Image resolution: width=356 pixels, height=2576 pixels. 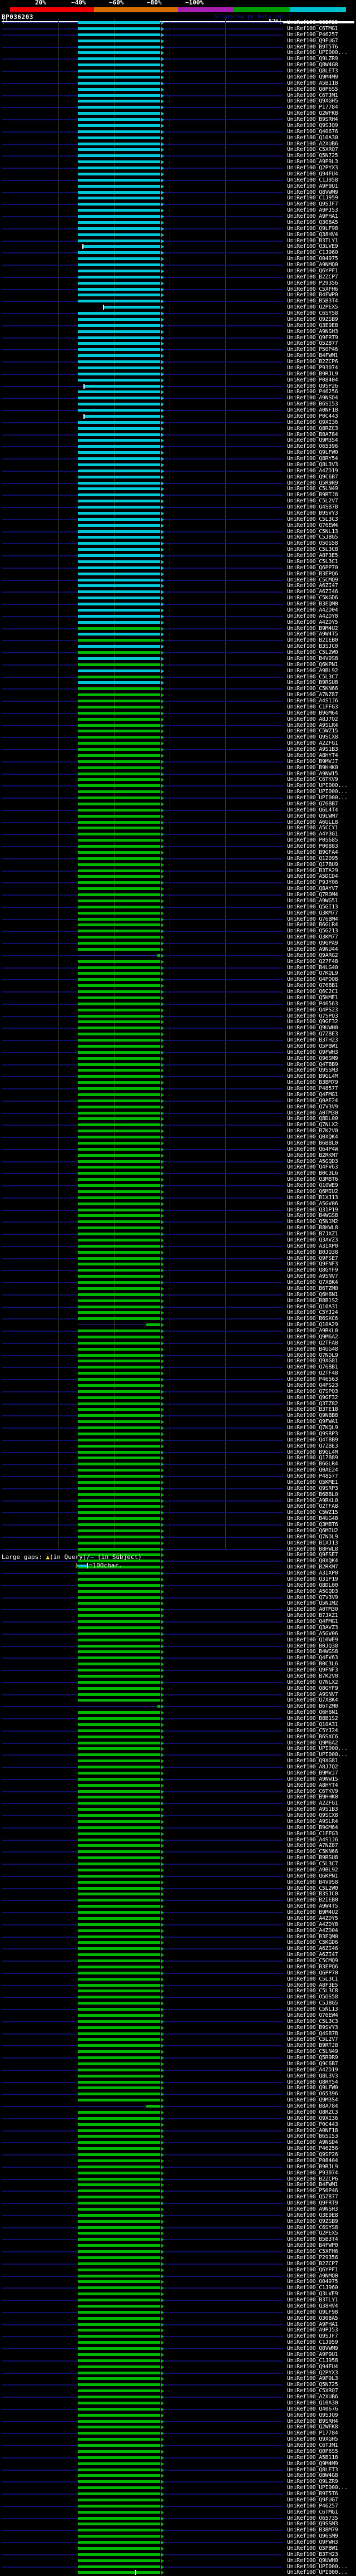 I want to click on alignment-row: UniRef100_B4V9S8, so click(x=178, y=659).